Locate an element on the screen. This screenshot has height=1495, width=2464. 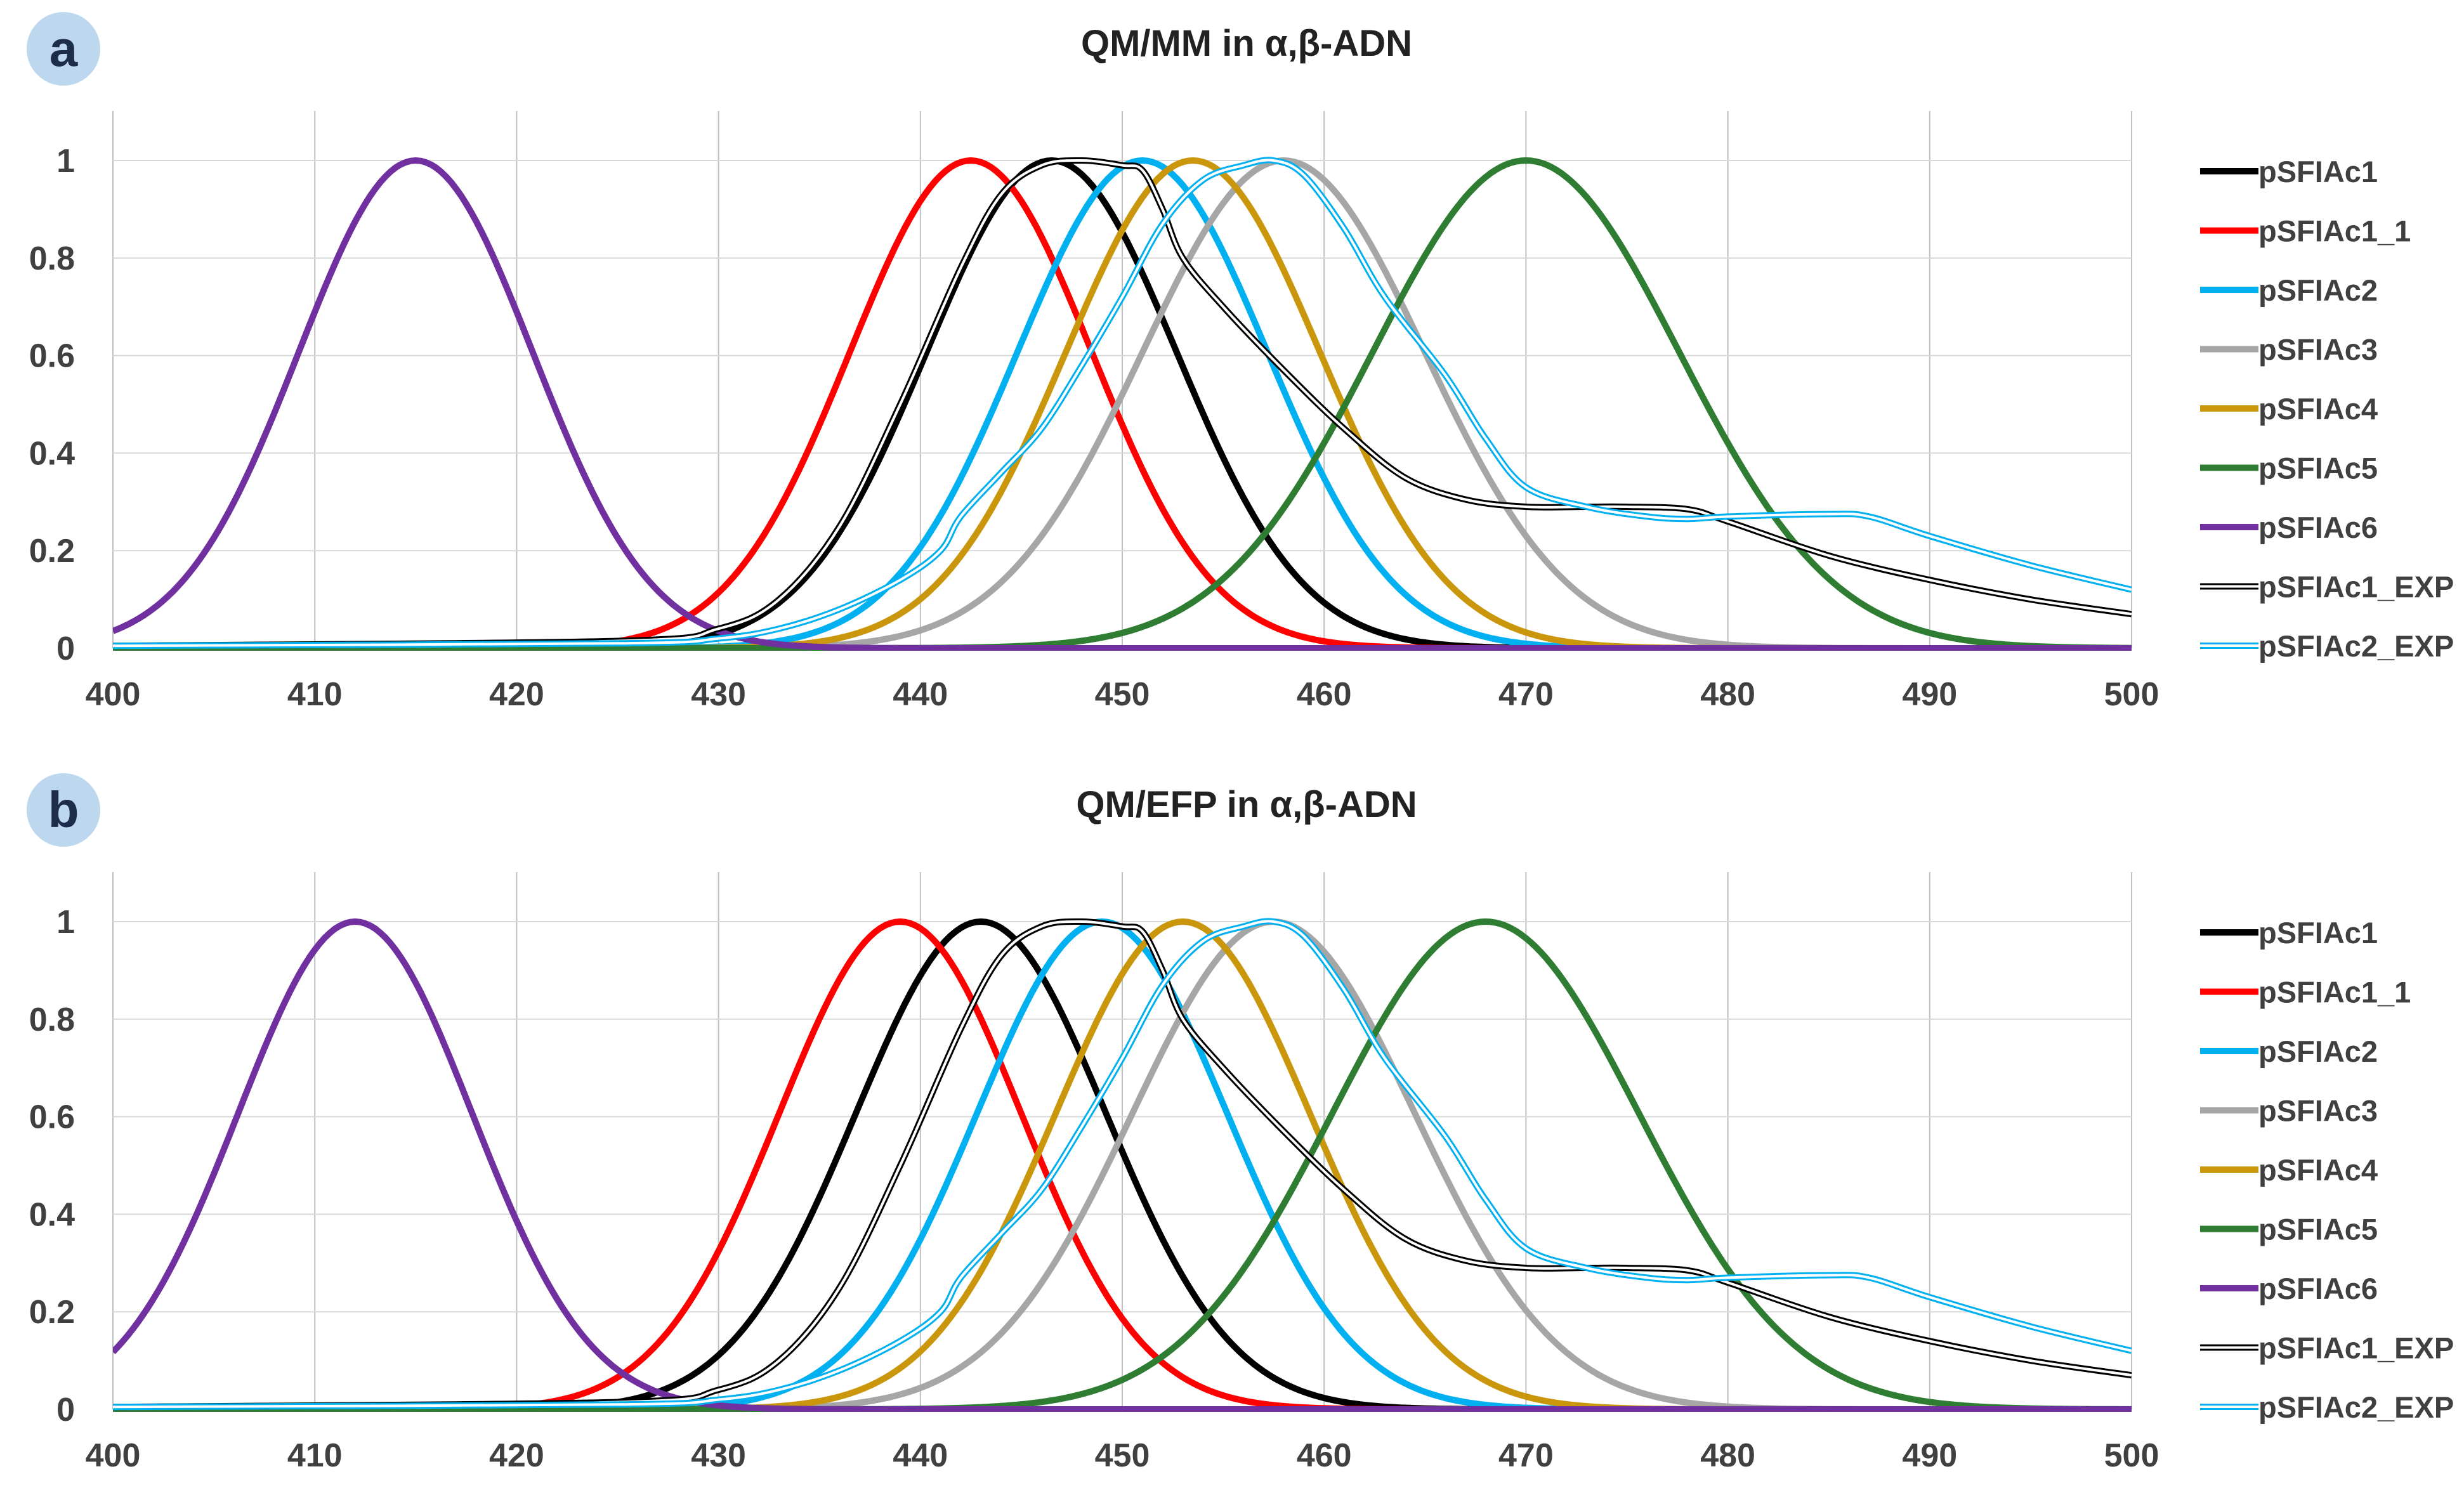
panel-label-badge: a is located at coordinates (63, 49).